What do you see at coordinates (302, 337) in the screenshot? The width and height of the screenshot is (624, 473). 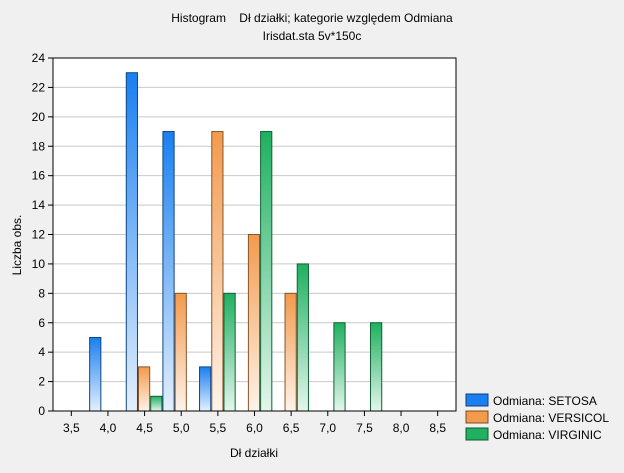 I see `bar-odmianavirginic-6,5` at bounding box center [302, 337].